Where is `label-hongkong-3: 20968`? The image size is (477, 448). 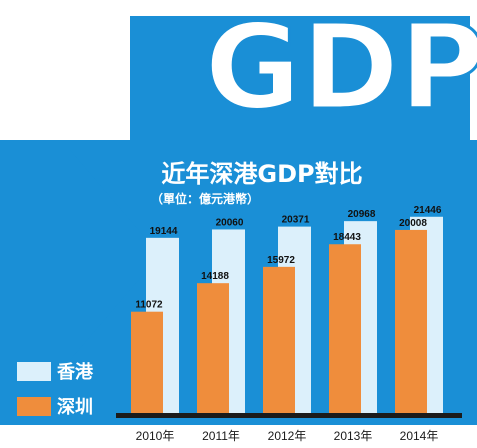
label-hongkong-3: 20968 is located at coordinates (362, 214).